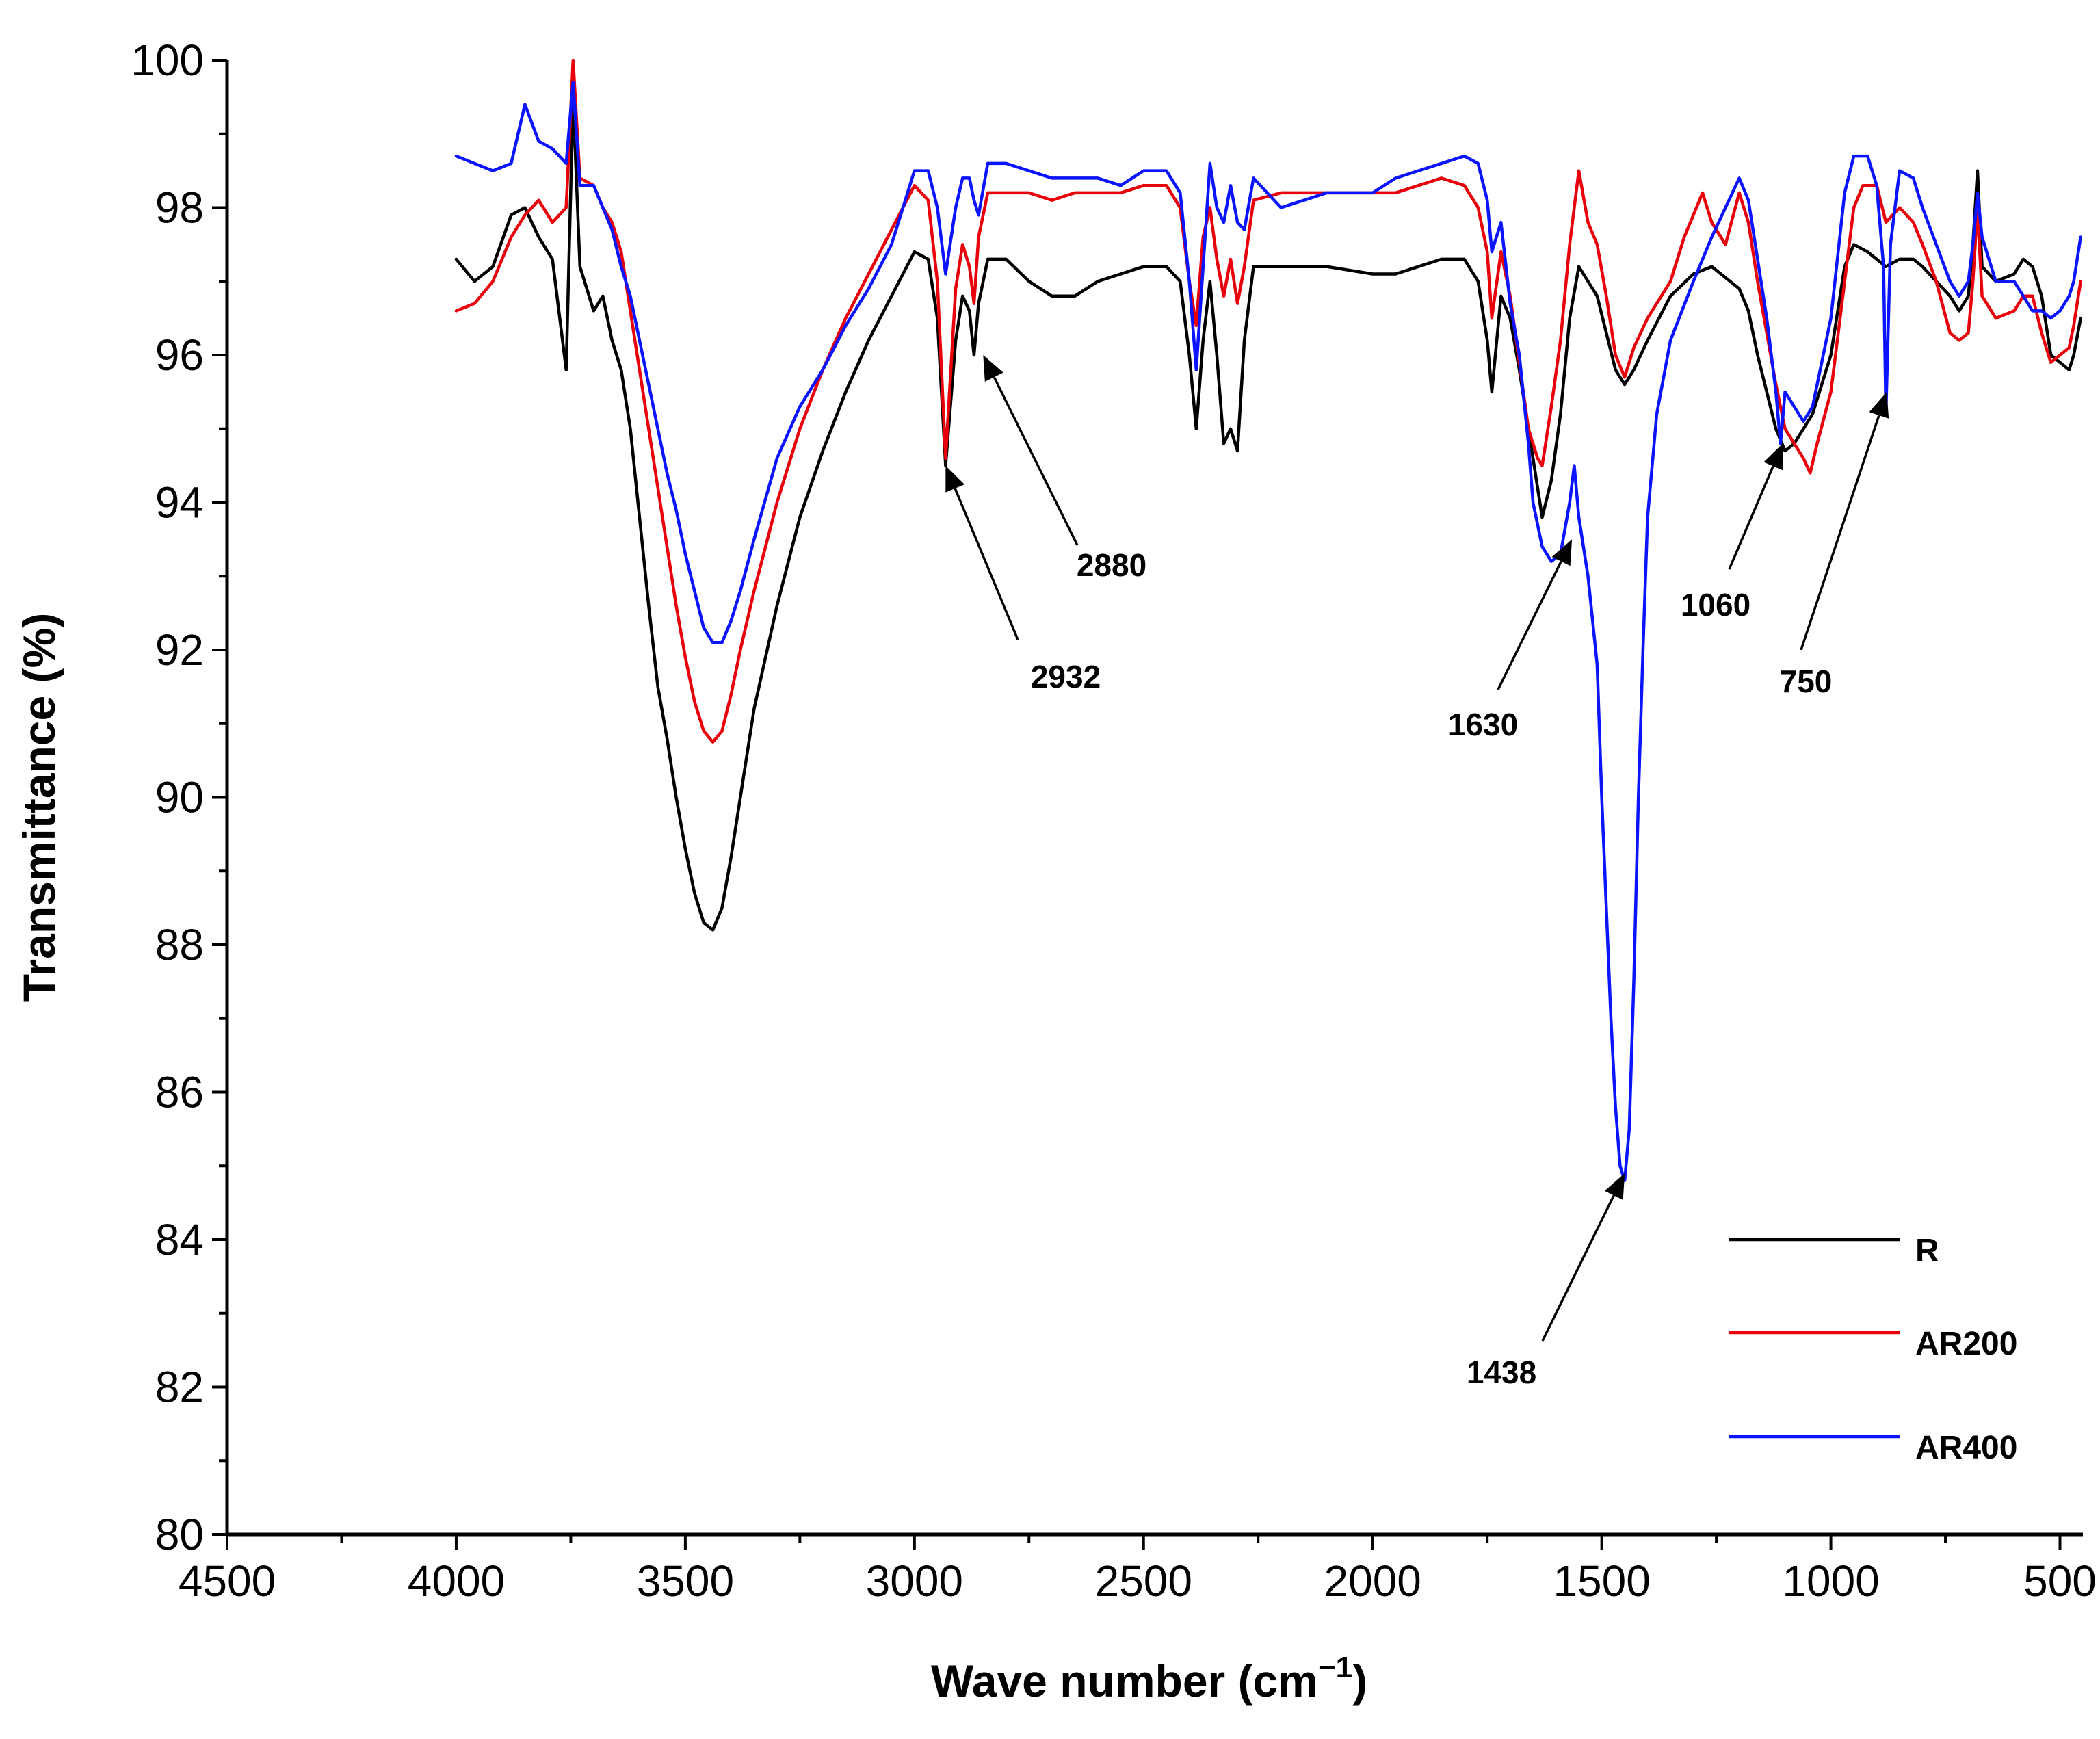  Describe the element at coordinates (914, 1581) in the screenshot. I see `x-tick-label: 3000` at that location.